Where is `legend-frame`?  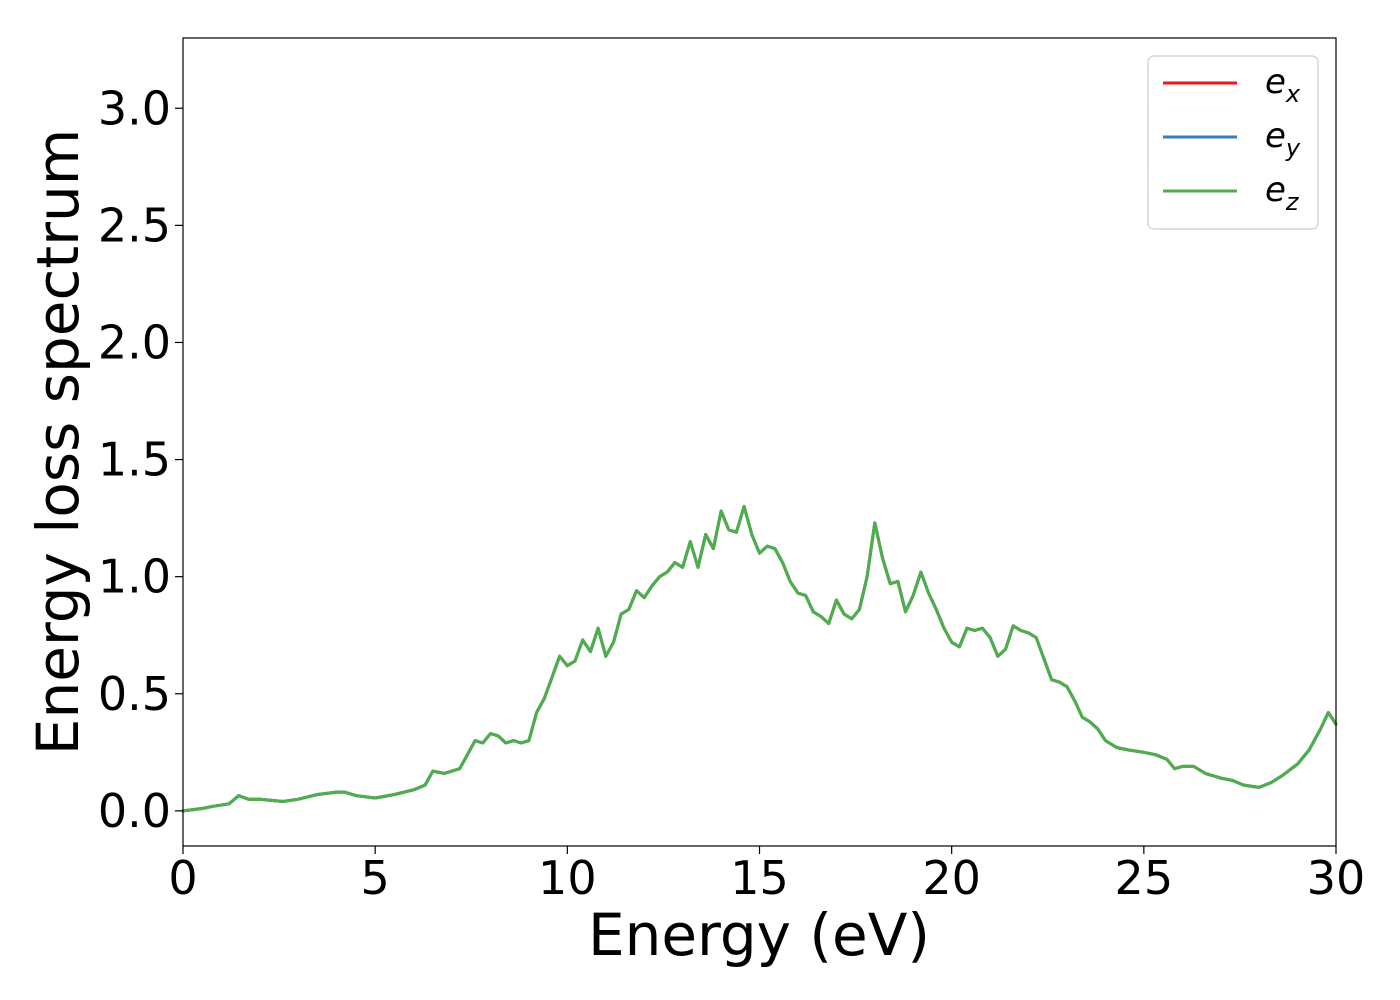
legend-frame is located at coordinates (1233, 142).